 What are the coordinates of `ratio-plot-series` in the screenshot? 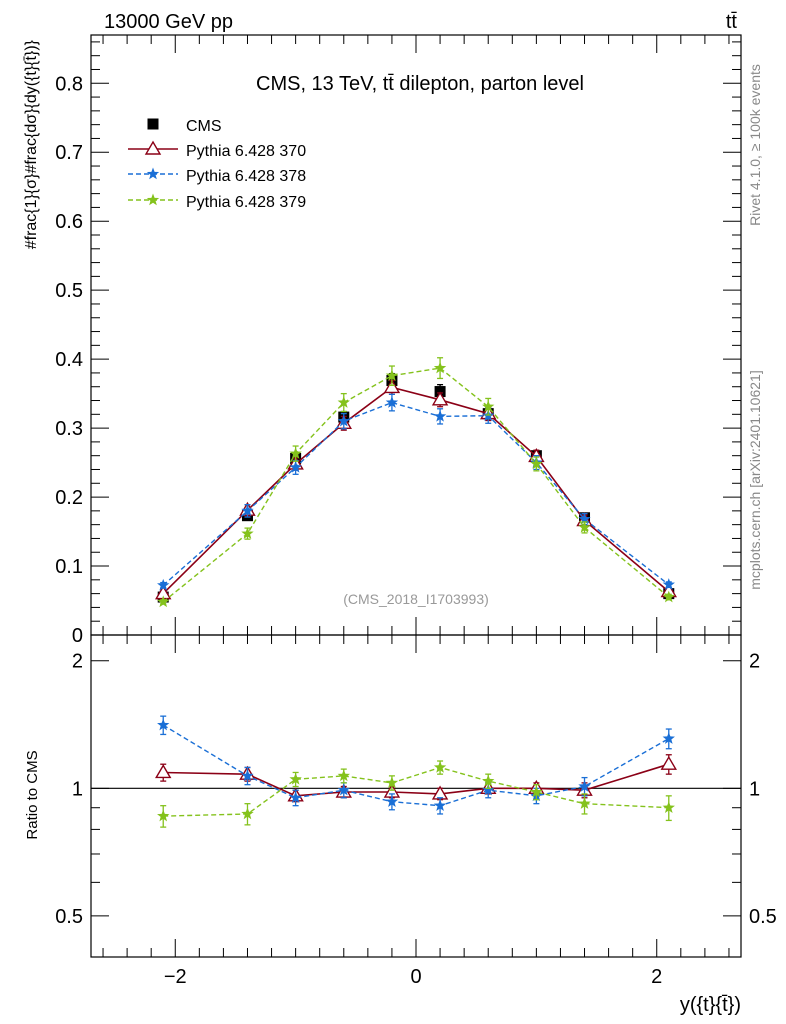 It's located at (416, 771).